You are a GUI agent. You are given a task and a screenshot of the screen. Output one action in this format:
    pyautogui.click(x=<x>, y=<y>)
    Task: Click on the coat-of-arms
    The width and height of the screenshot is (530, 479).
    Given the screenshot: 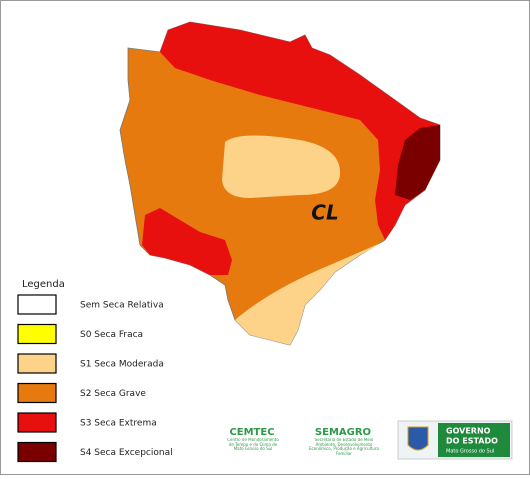 What is the action you would take?
    pyautogui.click(x=418, y=438)
    